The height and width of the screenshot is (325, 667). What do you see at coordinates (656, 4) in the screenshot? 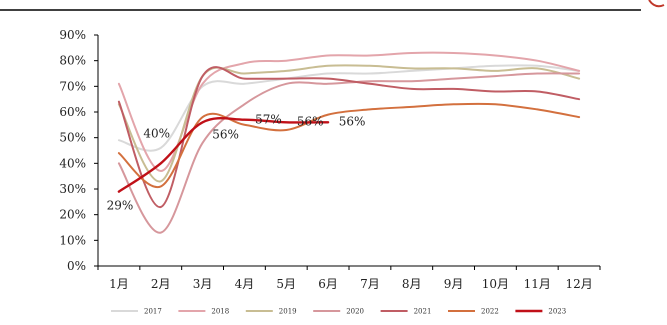
I see `corner-logo-fragment` at bounding box center [656, 4].